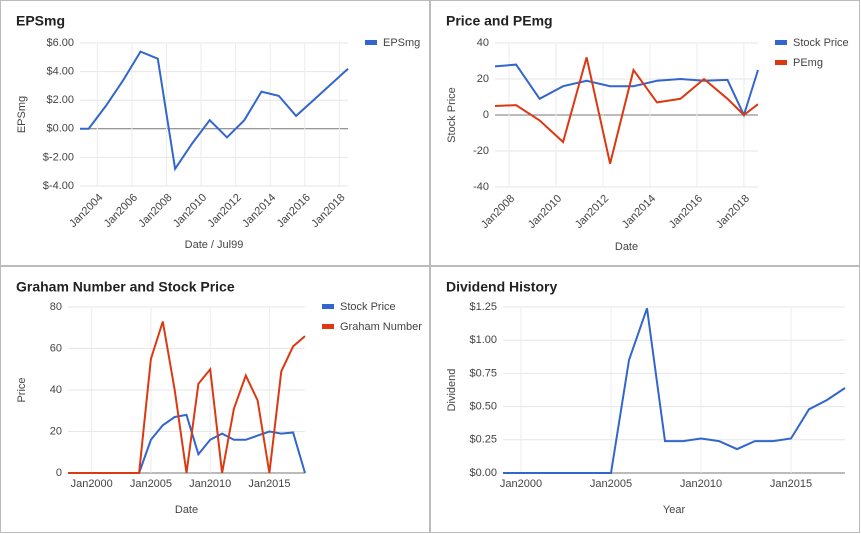 The width and height of the screenshot is (861, 534). What do you see at coordinates (501, 287) in the screenshot?
I see `chart-title: Dividend History` at bounding box center [501, 287].